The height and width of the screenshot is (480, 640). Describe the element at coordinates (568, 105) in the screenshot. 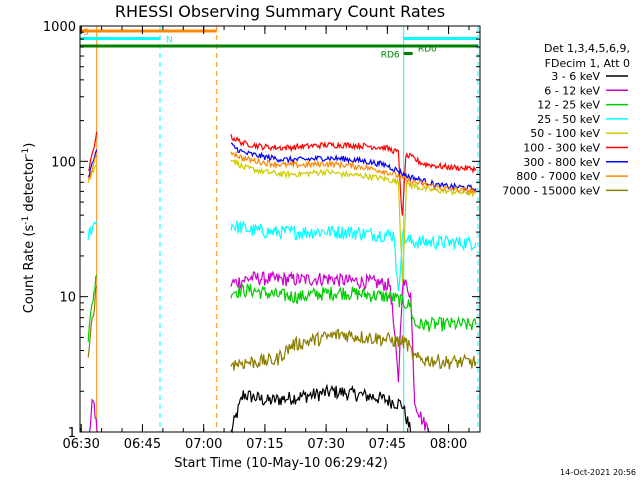

I see `legend-label-2: 12 - 25 keV` at that location.